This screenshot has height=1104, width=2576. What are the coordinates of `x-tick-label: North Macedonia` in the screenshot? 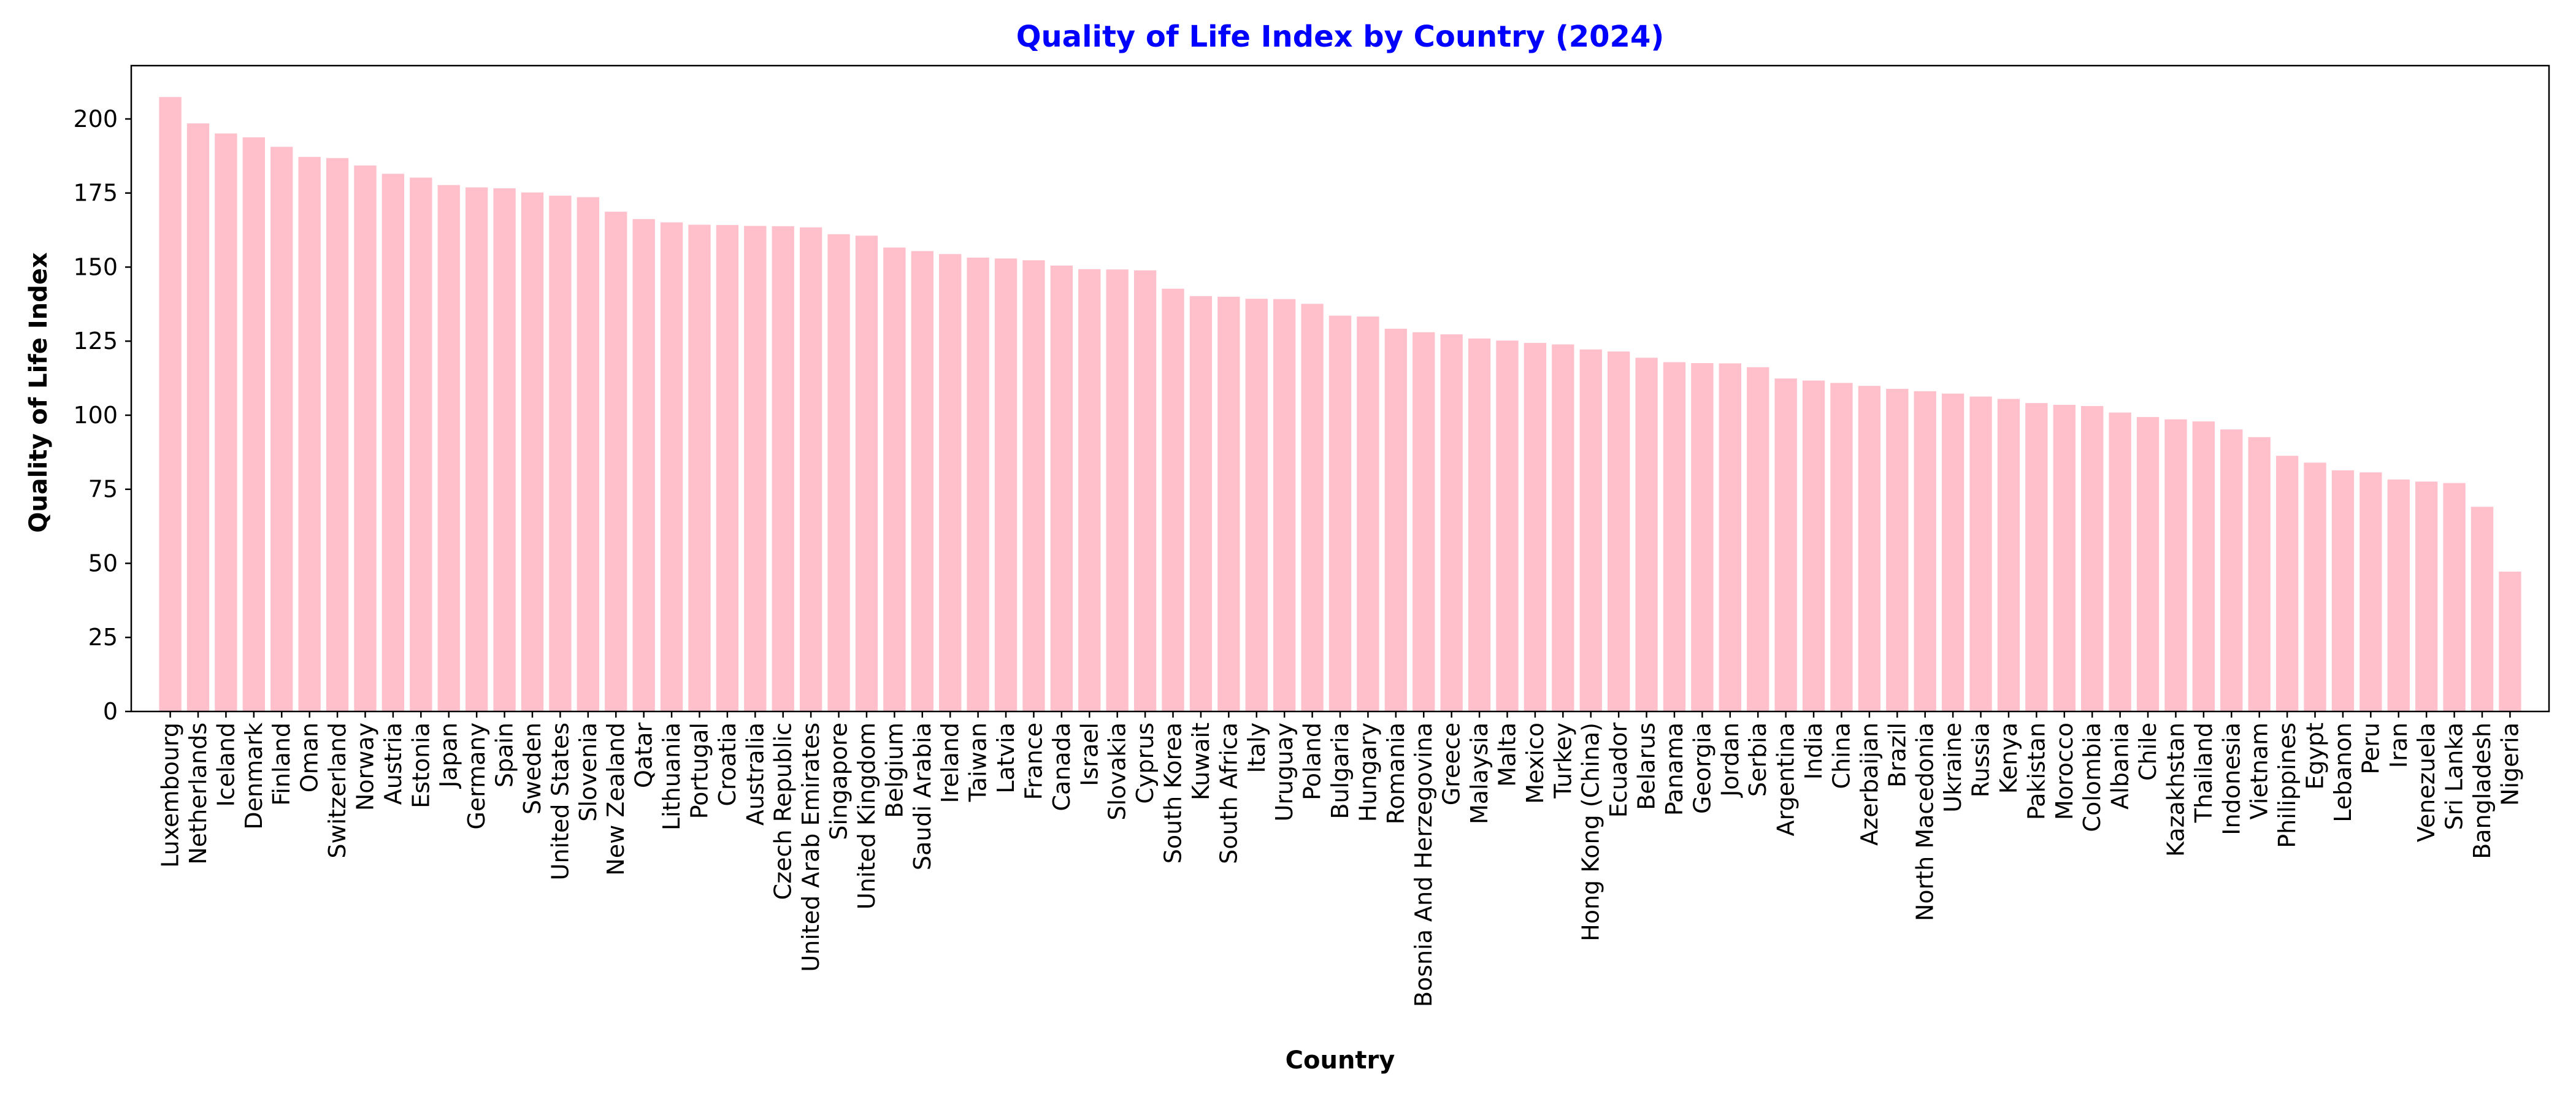 It's located at (1925, 822).